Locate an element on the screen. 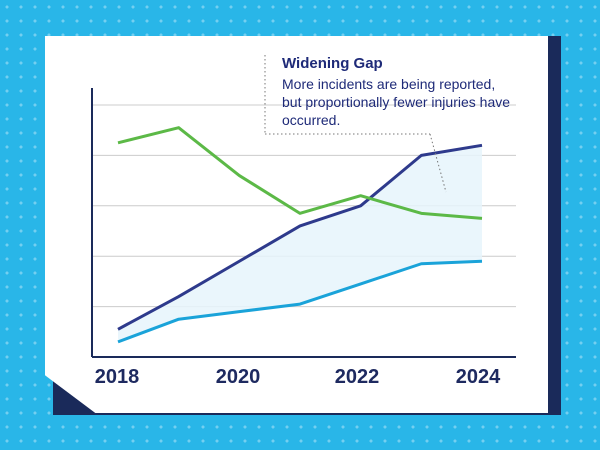 This screenshot has width=600, height=450. x-tick-label: 2018 is located at coordinates (117, 377).